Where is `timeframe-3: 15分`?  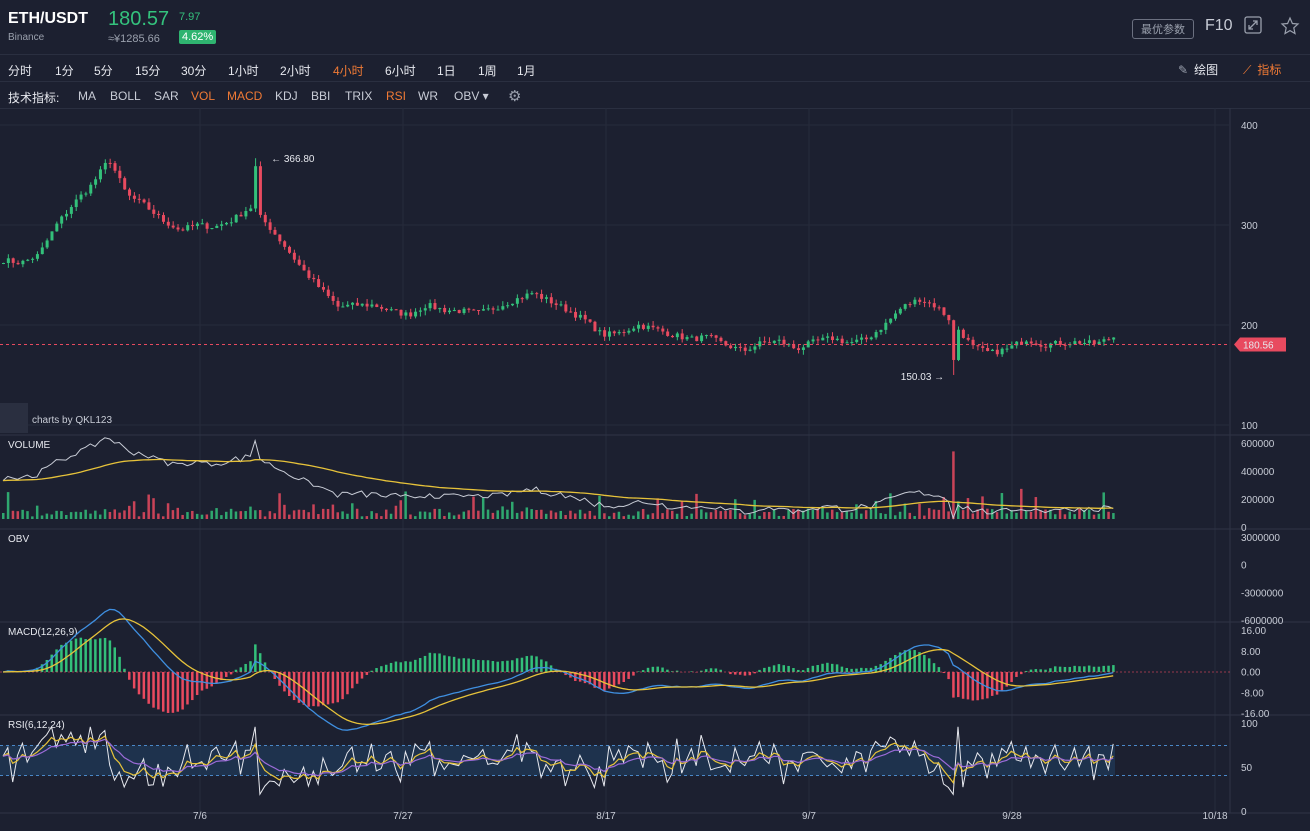
timeframe-3: 15分 is located at coordinates (148, 71).